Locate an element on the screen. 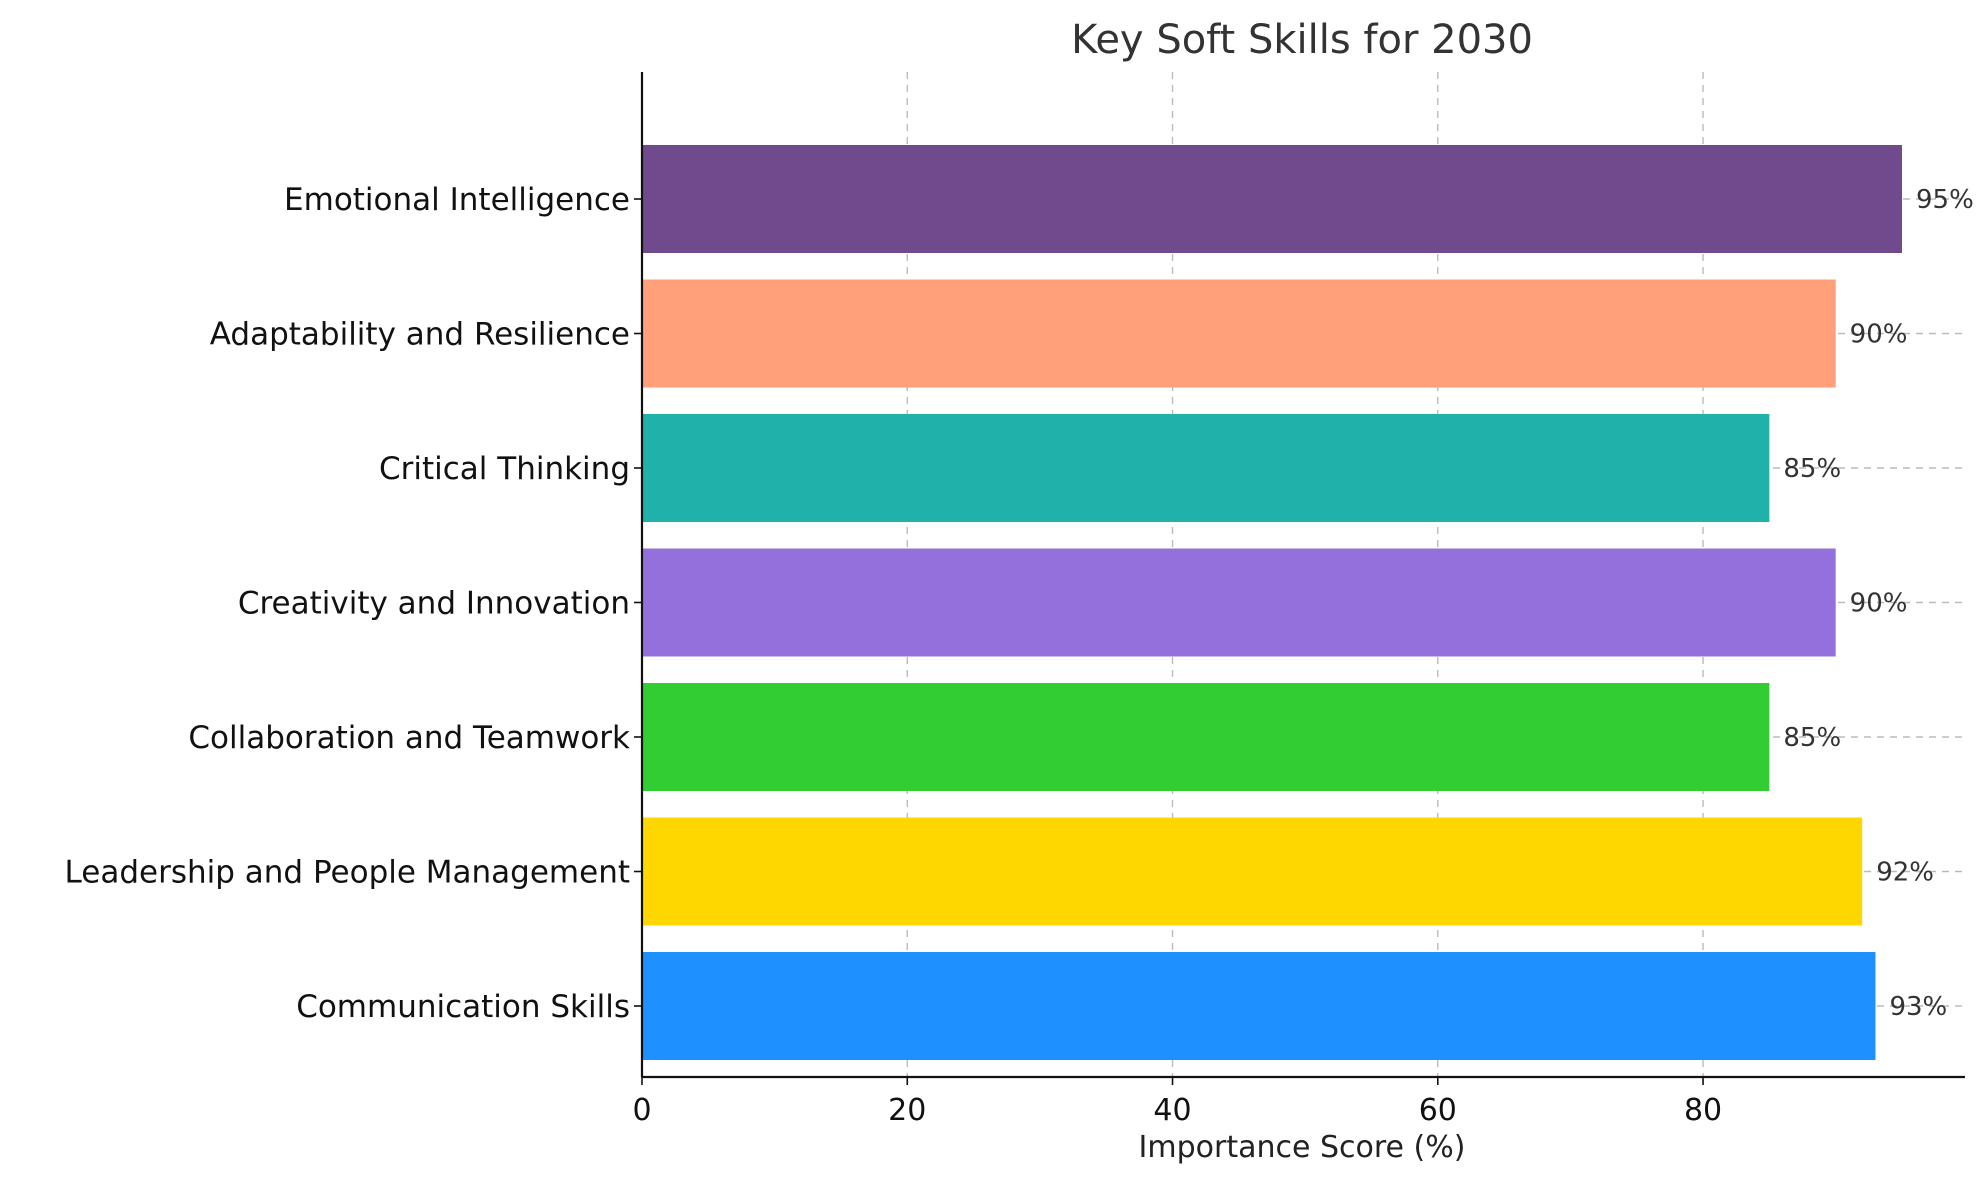 This screenshot has height=1180, width=1988. data-label: 92% is located at coordinates (1905, 873).